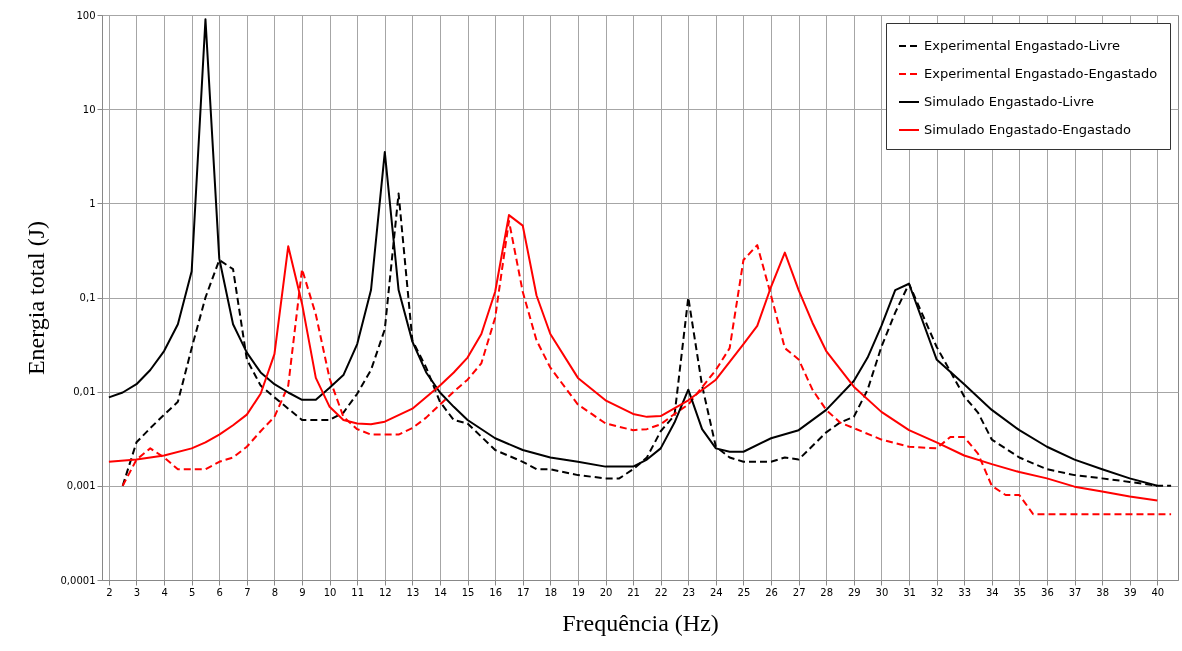 The width and height of the screenshot is (1182, 651). What do you see at coordinates (1028, 129) in the screenshot?
I see `legend-label: Simulado Engastado-Engastado` at bounding box center [1028, 129].